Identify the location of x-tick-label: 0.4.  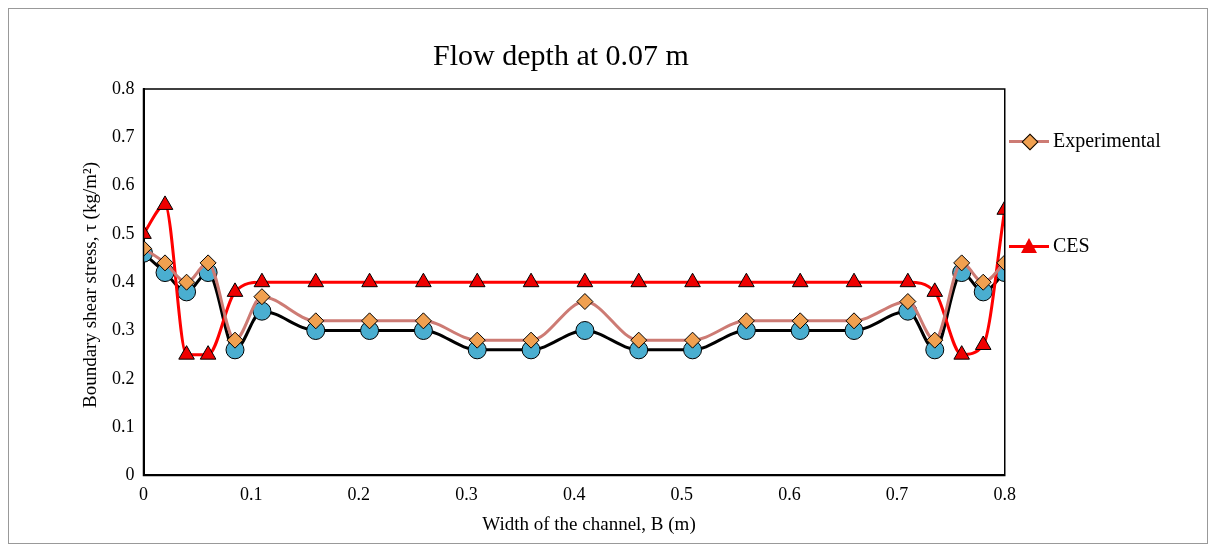
(574, 493).